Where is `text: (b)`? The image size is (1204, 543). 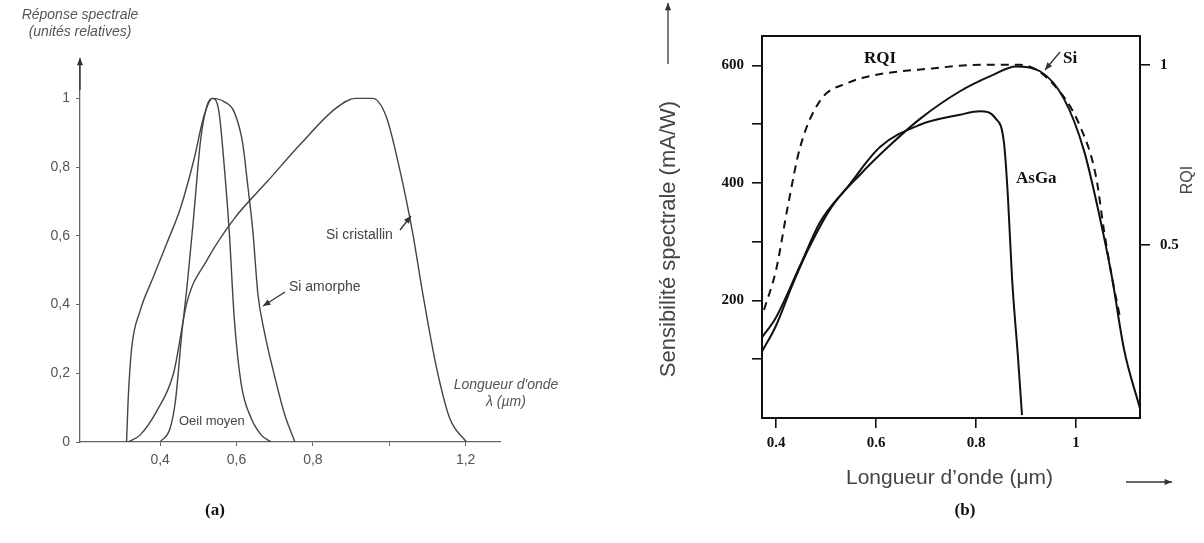
text: (b) is located at coordinates (965, 510).